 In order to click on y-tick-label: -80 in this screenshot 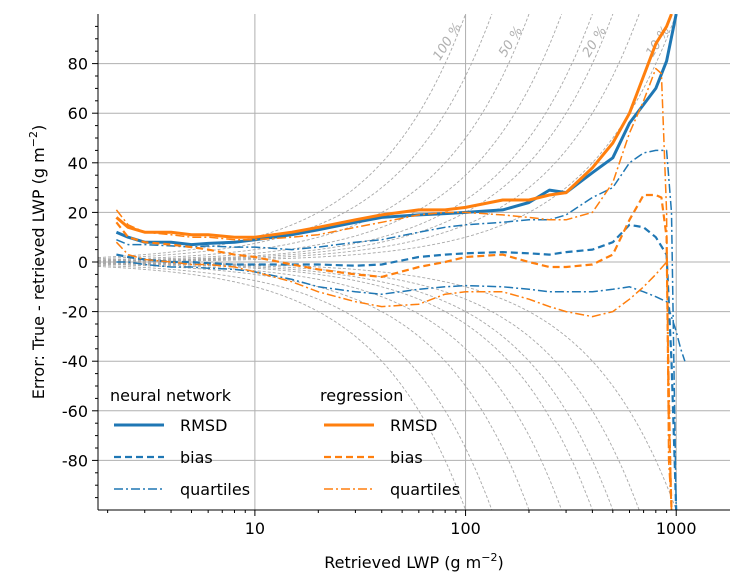, I will do `click(75, 460)`.